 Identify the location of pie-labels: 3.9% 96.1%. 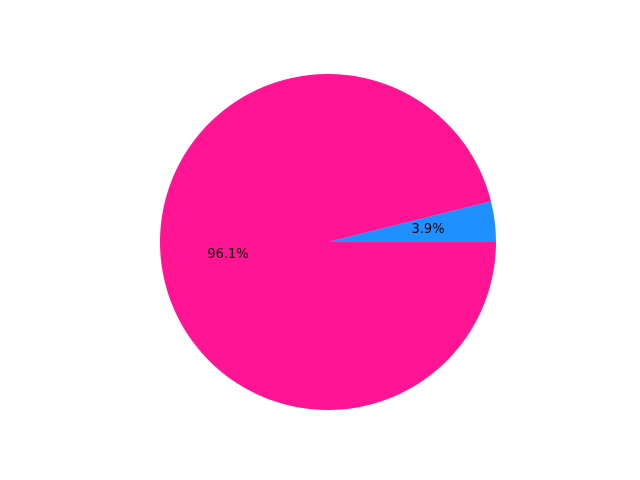
(325, 242).